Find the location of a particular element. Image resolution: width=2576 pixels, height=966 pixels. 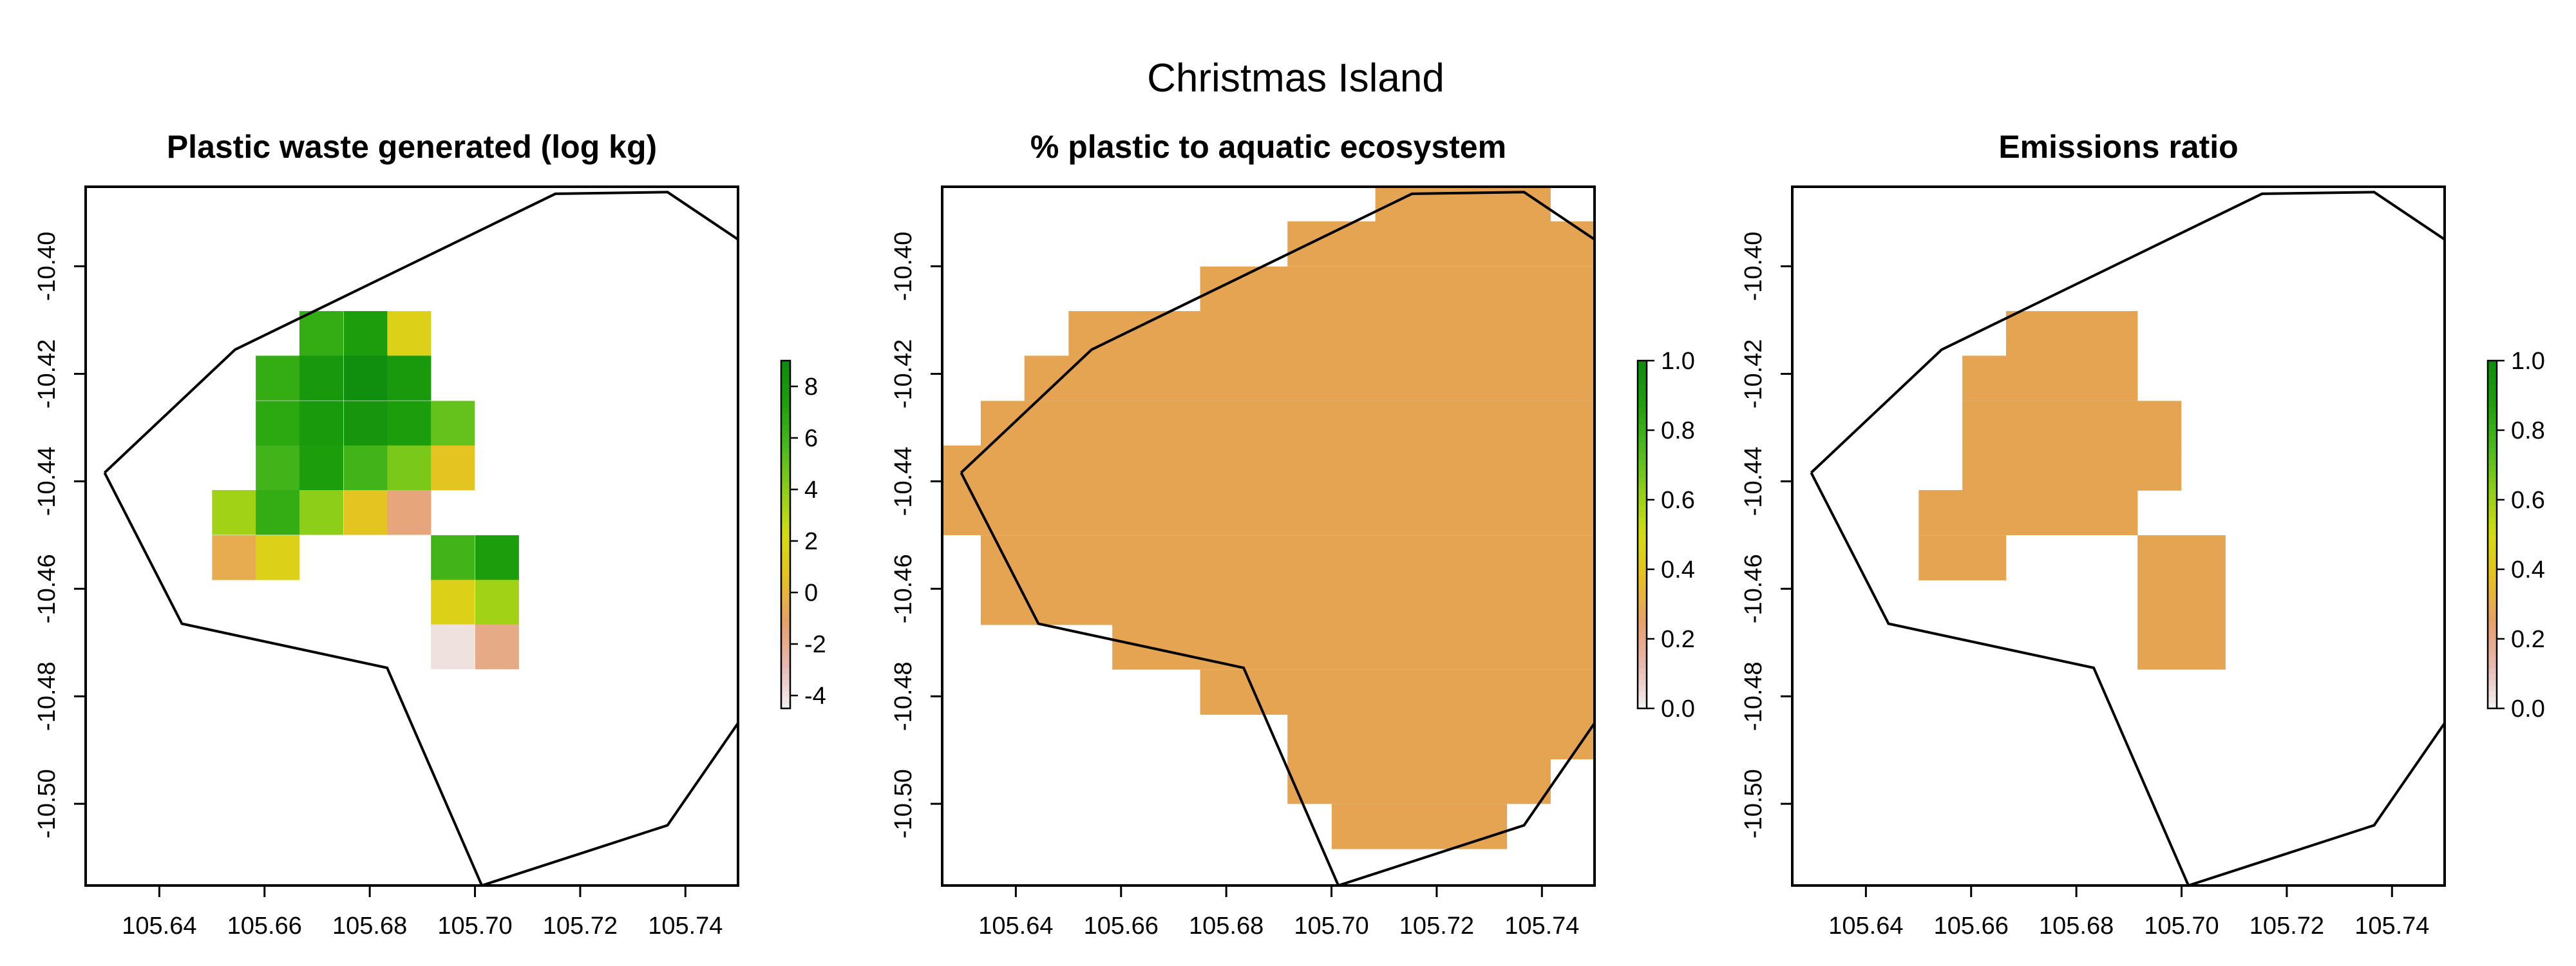

y-tick-label: -10.44 is located at coordinates (1754, 481).